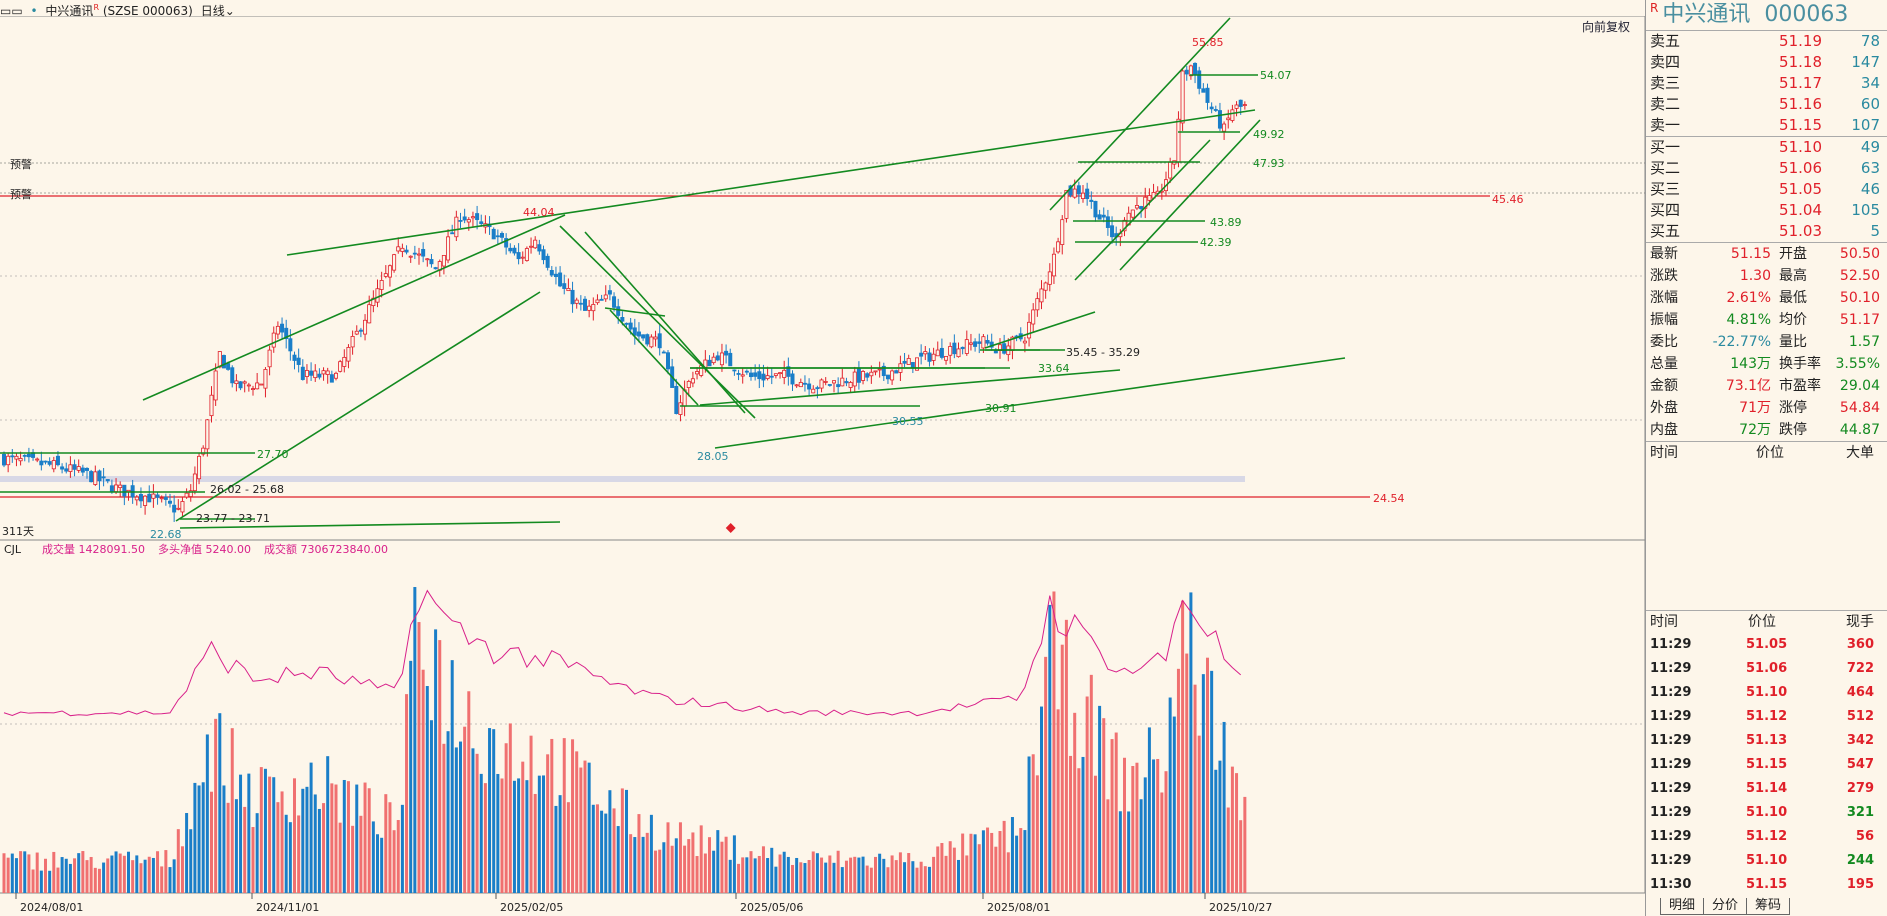  Describe the element at coordinates (713, 456) in the screenshot. I see `price-label: 28.05` at that location.